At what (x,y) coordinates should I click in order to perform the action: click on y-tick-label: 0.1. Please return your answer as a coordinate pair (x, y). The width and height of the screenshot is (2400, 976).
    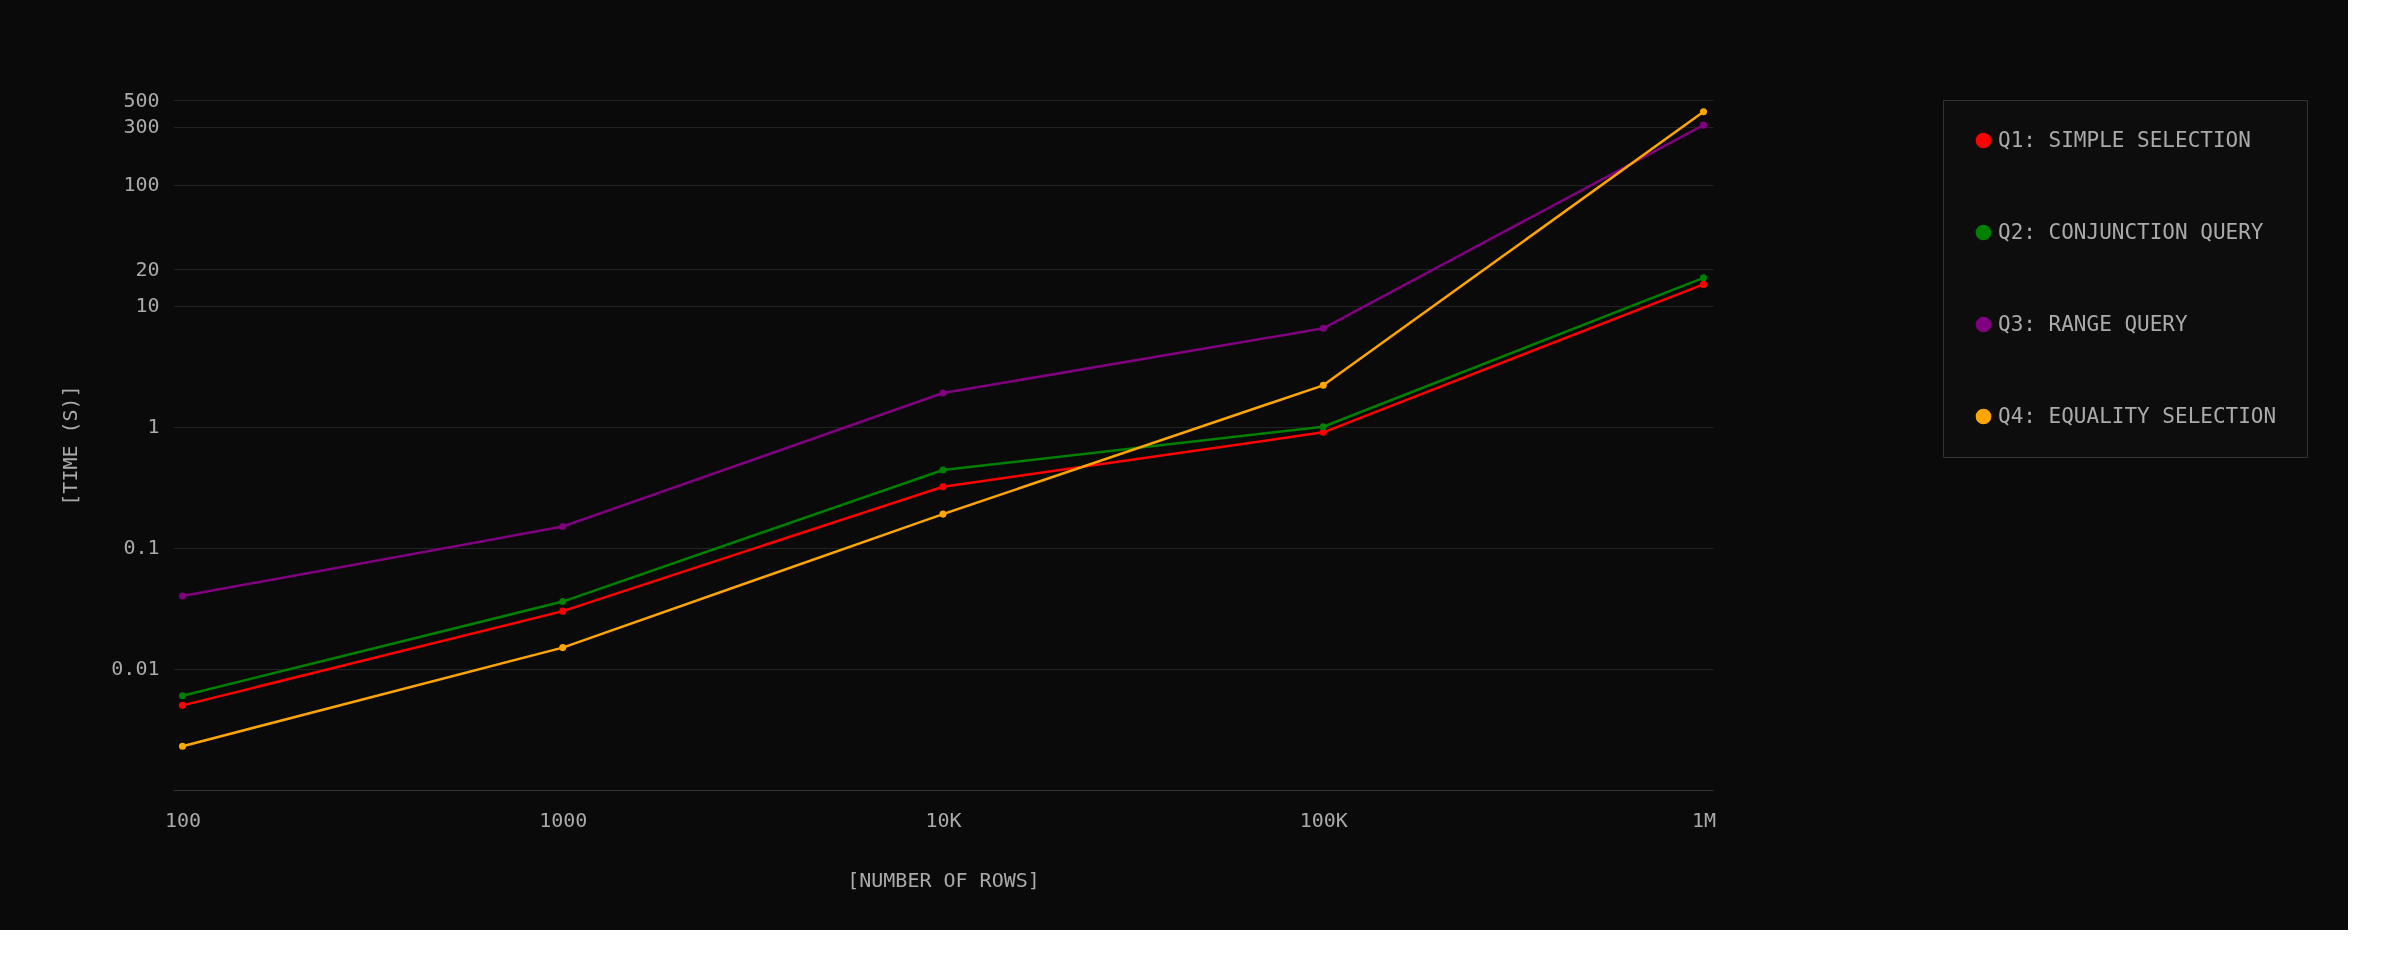
    Looking at the image, I should click on (141, 547).